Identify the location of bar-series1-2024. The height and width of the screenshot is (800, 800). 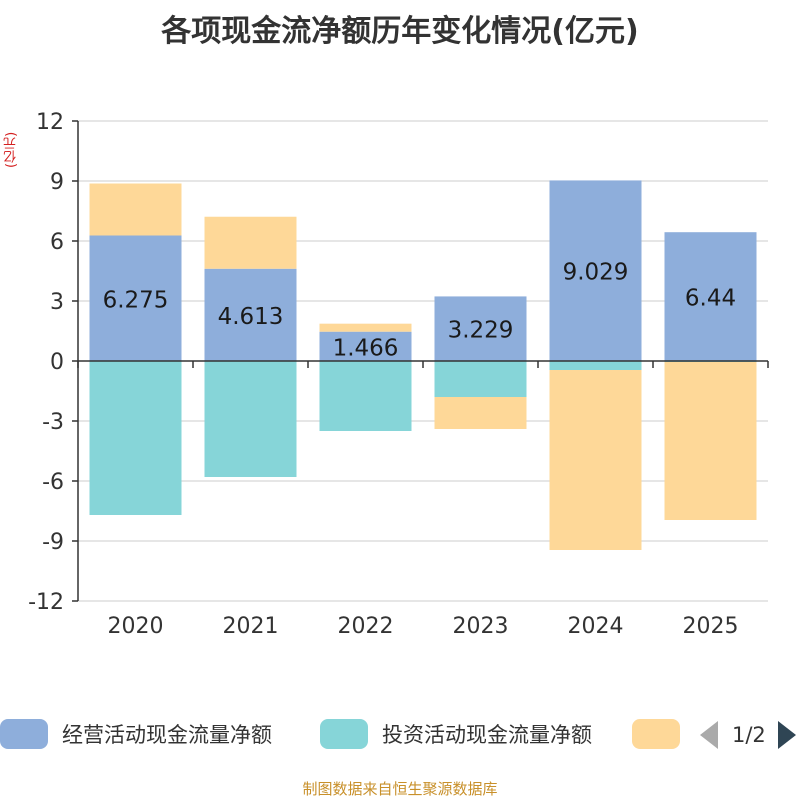
(595, 365).